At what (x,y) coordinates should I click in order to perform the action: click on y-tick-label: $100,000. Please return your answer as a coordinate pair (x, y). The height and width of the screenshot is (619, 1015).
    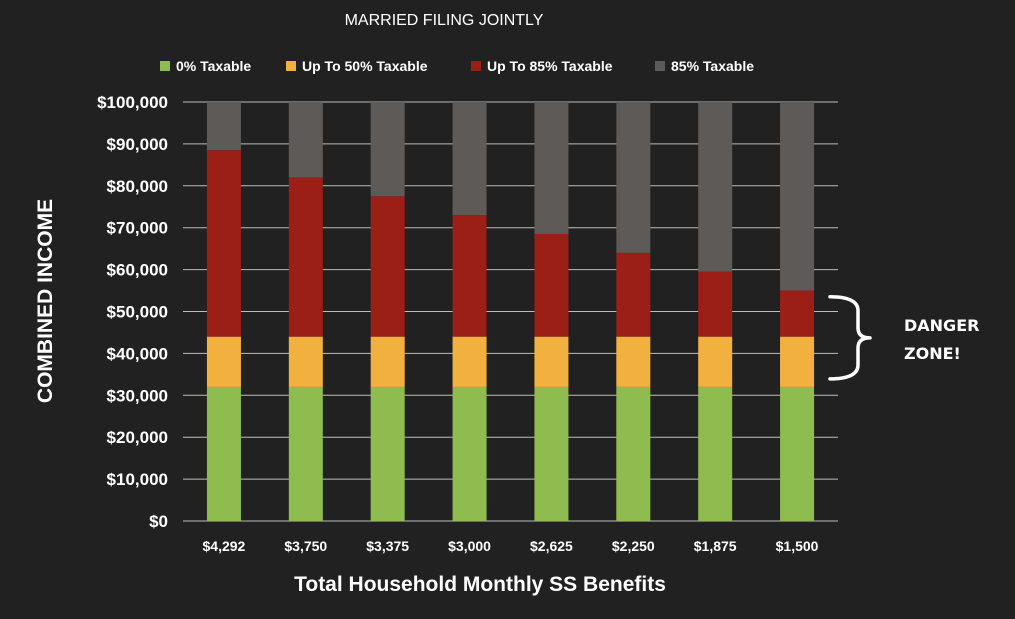
    Looking at the image, I should click on (132, 102).